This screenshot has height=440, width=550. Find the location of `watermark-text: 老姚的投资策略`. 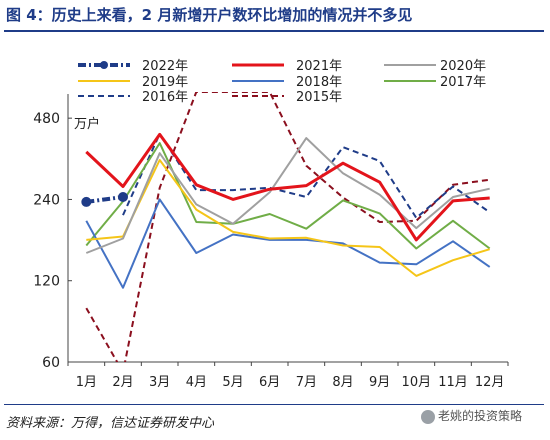

watermark-text: 老姚的投资策略 is located at coordinates (480, 416).